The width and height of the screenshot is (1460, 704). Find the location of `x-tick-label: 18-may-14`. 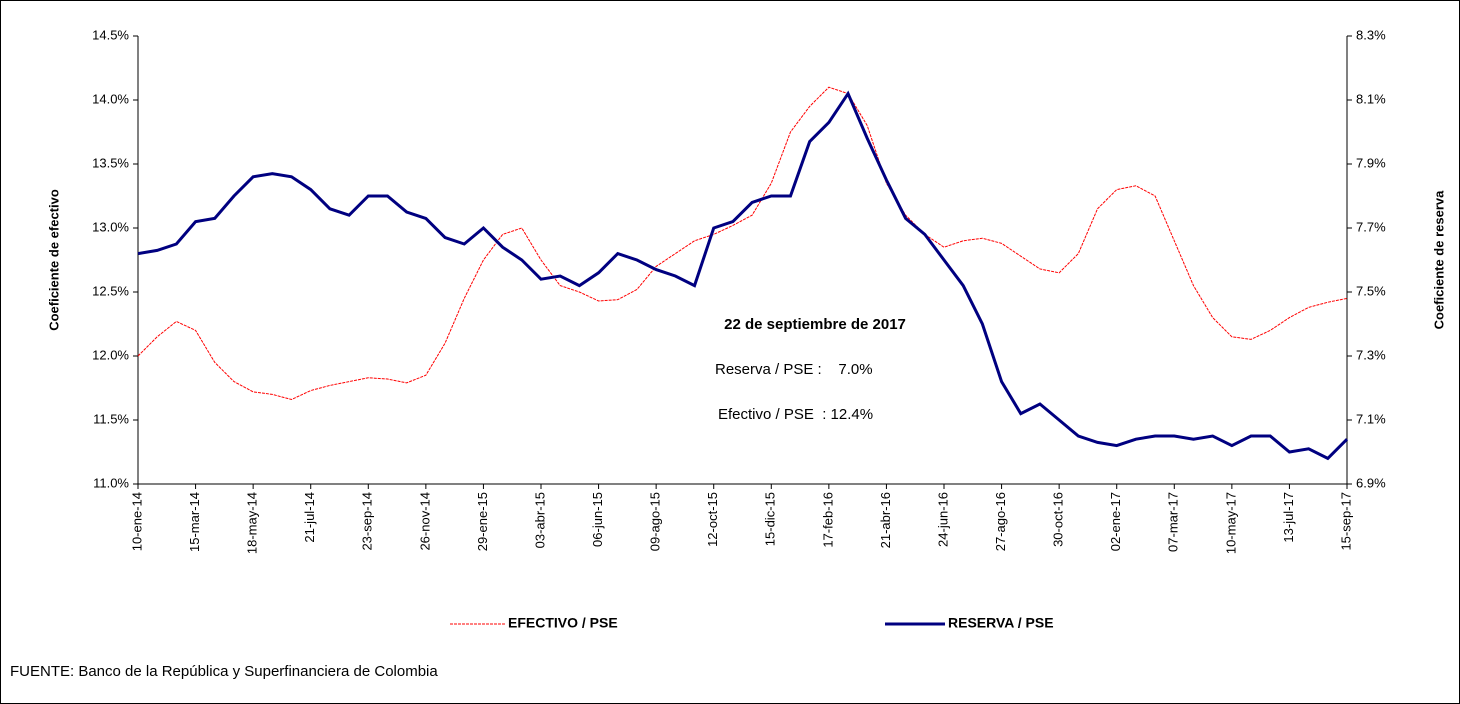

x-tick-label: 18-may-14 is located at coordinates (252, 523).